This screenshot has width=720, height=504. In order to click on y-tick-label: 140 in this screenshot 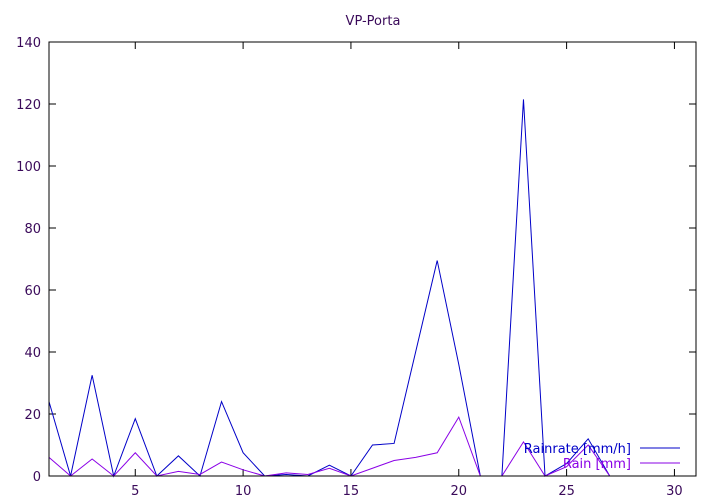, I will do `click(28, 43)`.